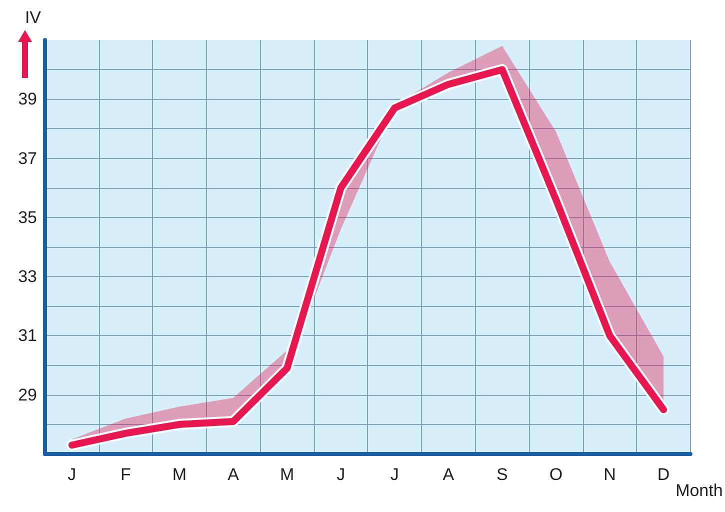  What do you see at coordinates (33, 17) in the screenshot?
I see `y-axis-title: IV` at bounding box center [33, 17].